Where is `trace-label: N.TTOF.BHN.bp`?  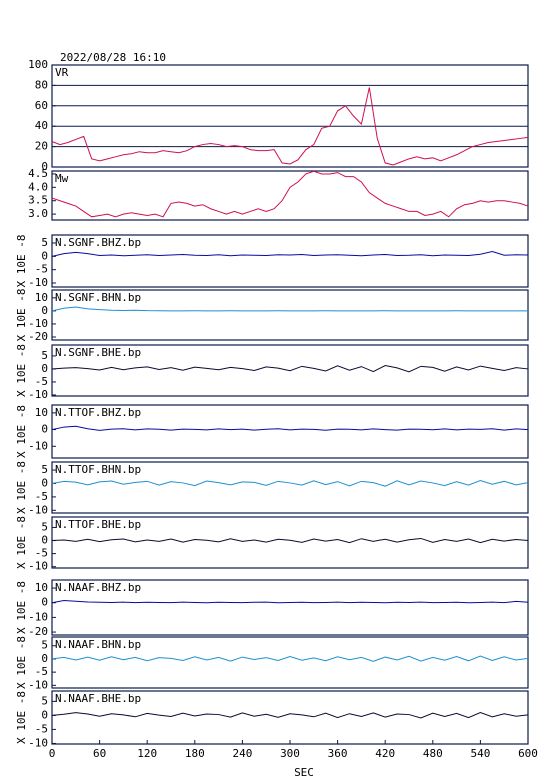
trace-label: N.TTOF.BHN.bp is located at coordinates (98, 469).